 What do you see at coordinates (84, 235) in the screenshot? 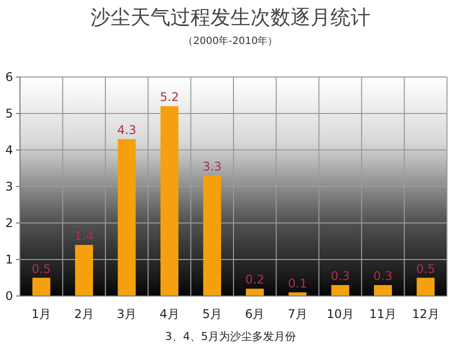
I see `data-label: 1.4` at bounding box center [84, 235].